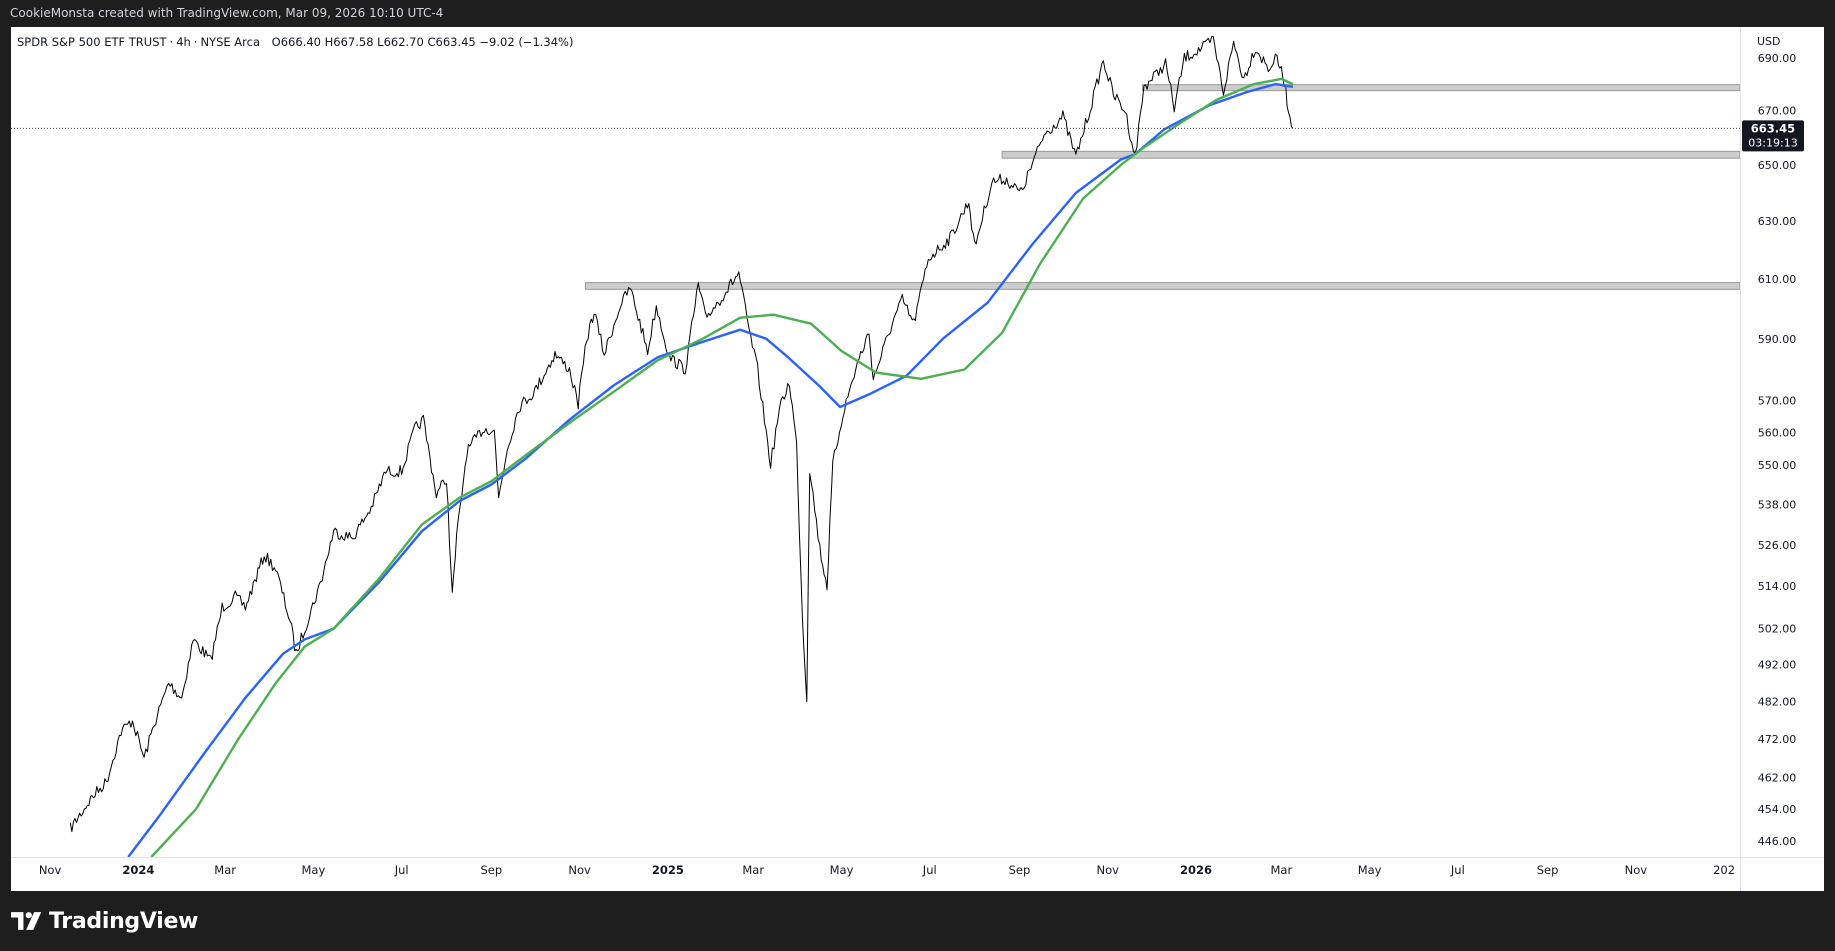 The width and height of the screenshot is (1835, 951). Describe the element at coordinates (1777, 165) in the screenshot. I see `y-tick-label: 650.00` at that location.